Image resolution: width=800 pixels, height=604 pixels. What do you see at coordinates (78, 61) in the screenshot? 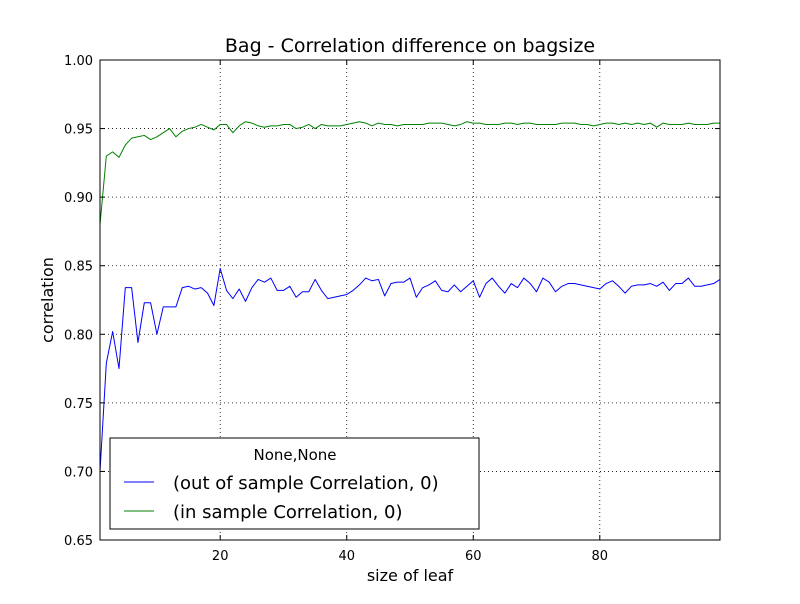
I see `y-tick-label: 1.00` at bounding box center [78, 61].